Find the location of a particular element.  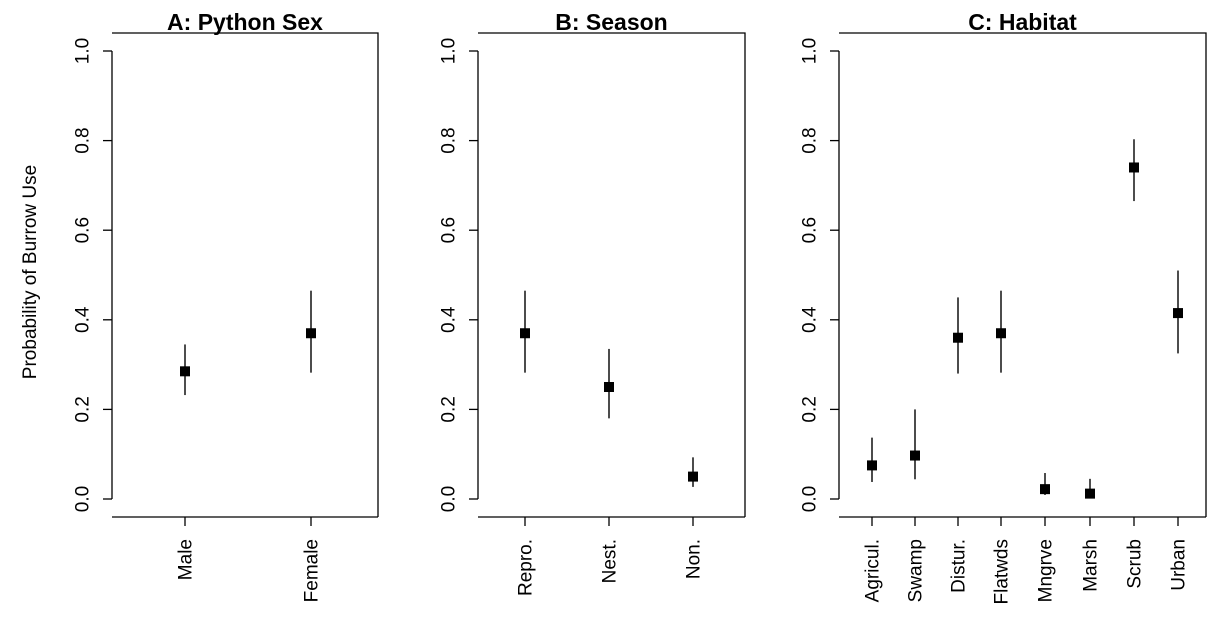

panel-b-y-tick-label: 0.6 is located at coordinates (449, 230).